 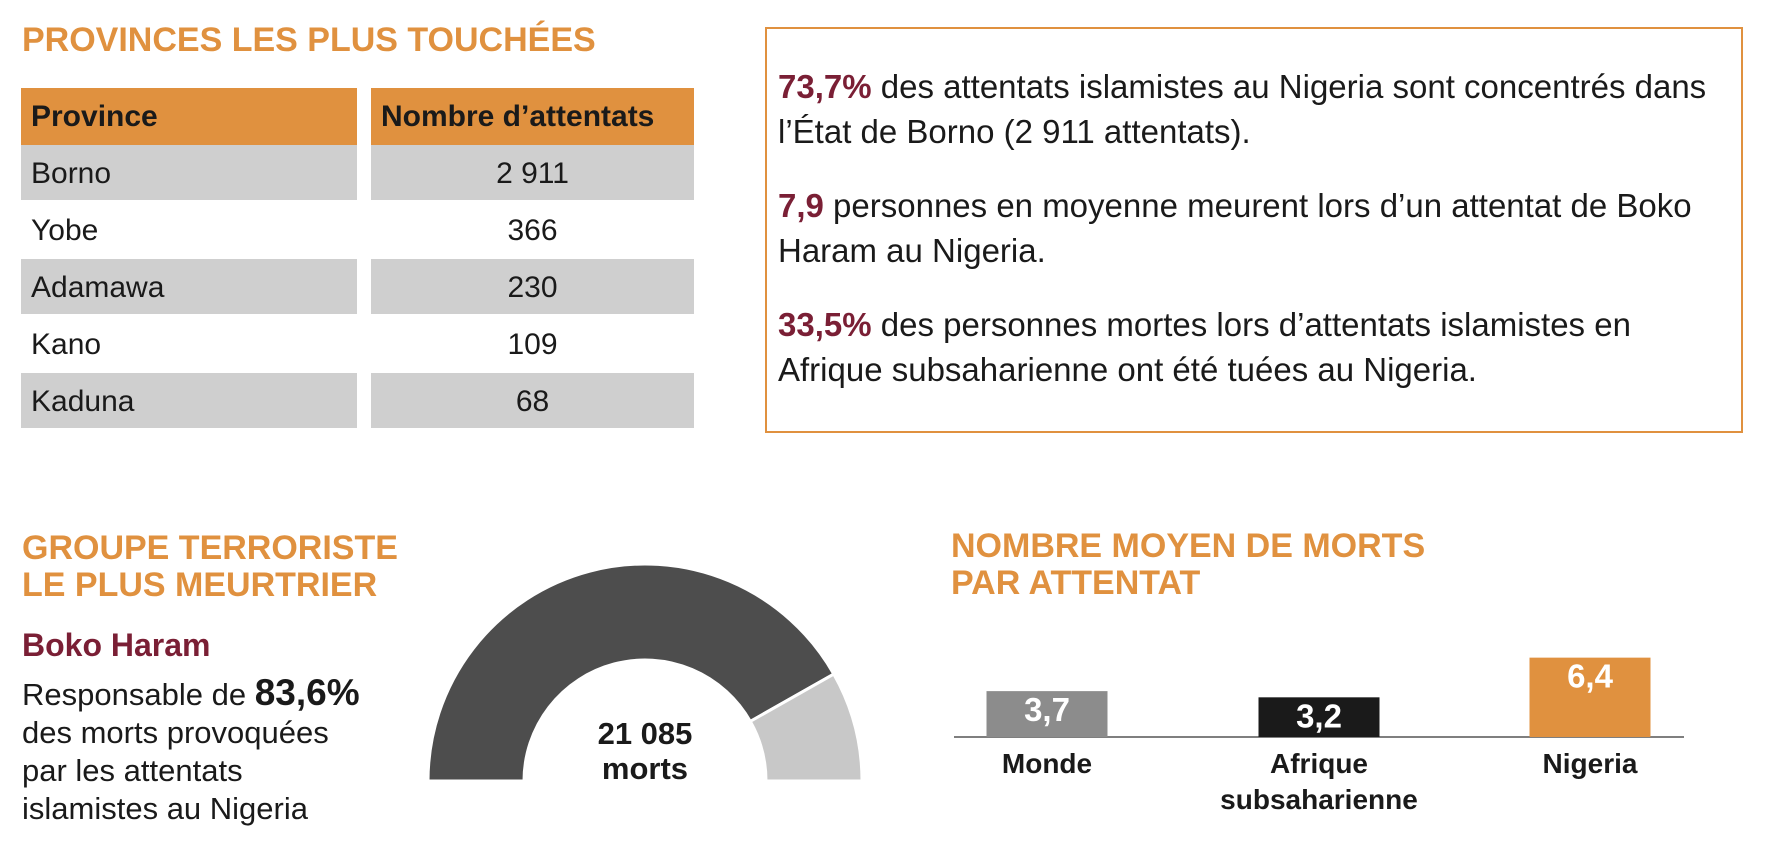 What do you see at coordinates (134, 694) in the screenshot?
I see `text: Responsable de` at bounding box center [134, 694].